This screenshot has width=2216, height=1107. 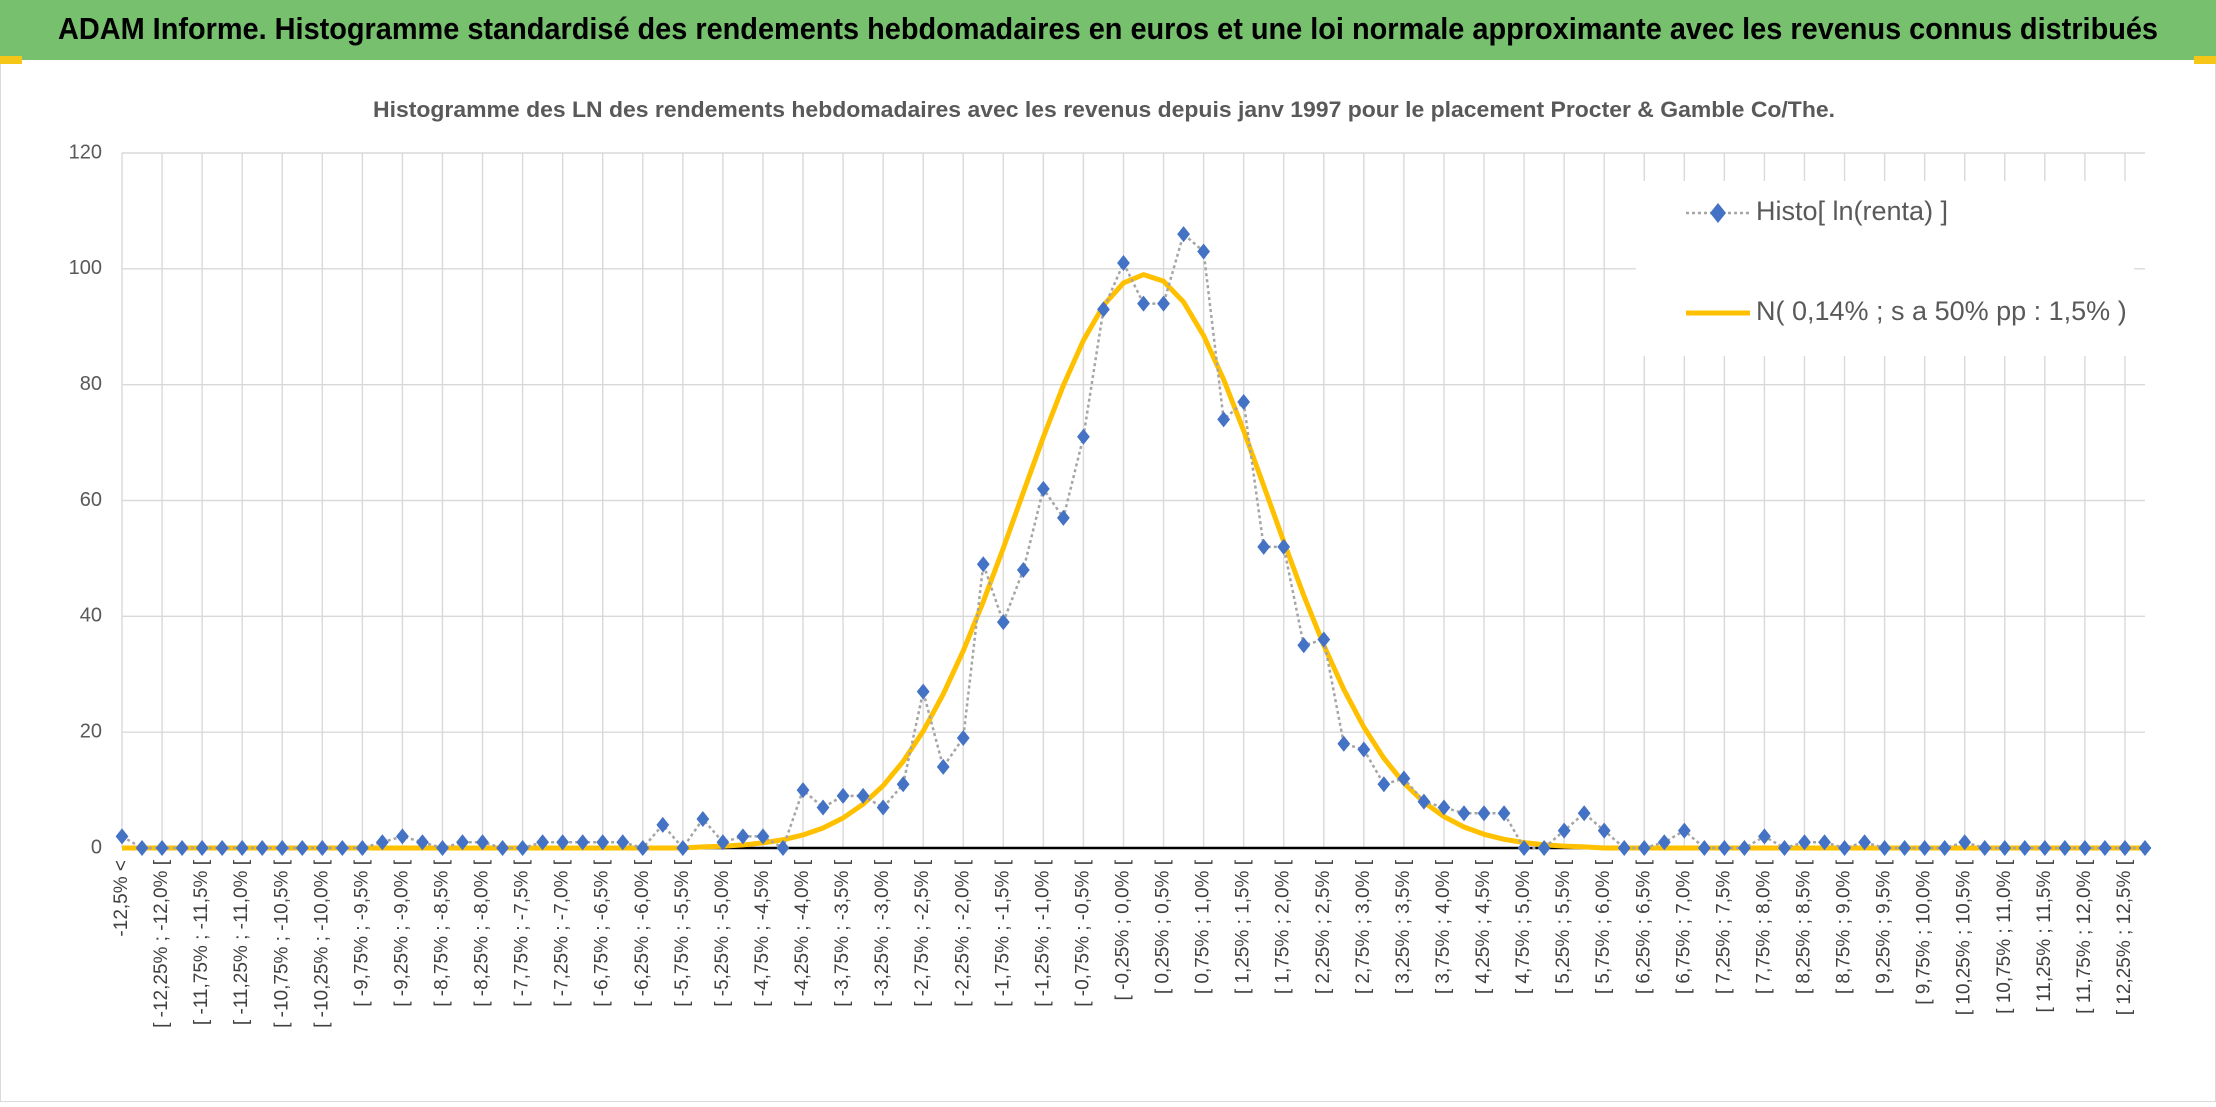 What do you see at coordinates (91, 616) in the screenshot?
I see `y-tick-label: 40` at bounding box center [91, 616].